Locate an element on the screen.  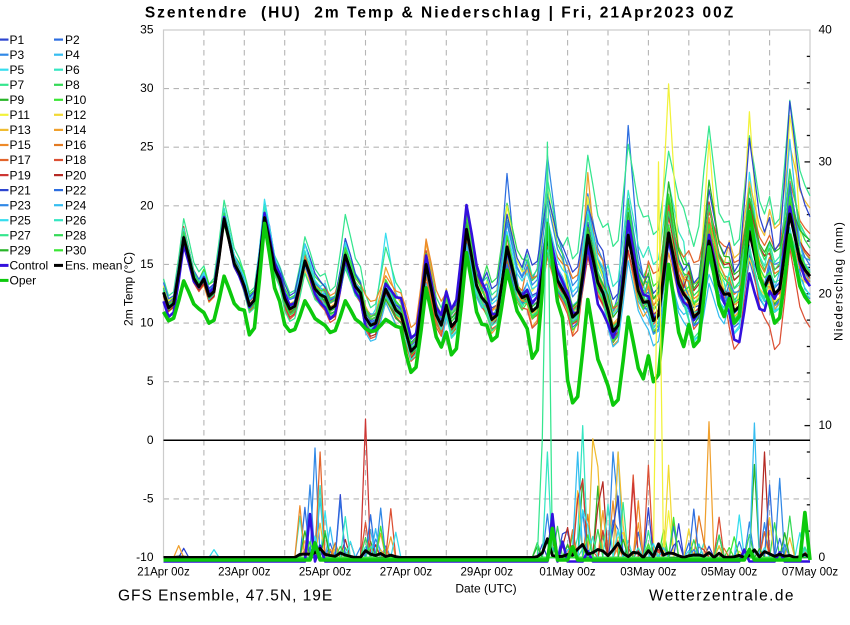
svg-text: Date (UTC) is located at coordinates (485, 589).